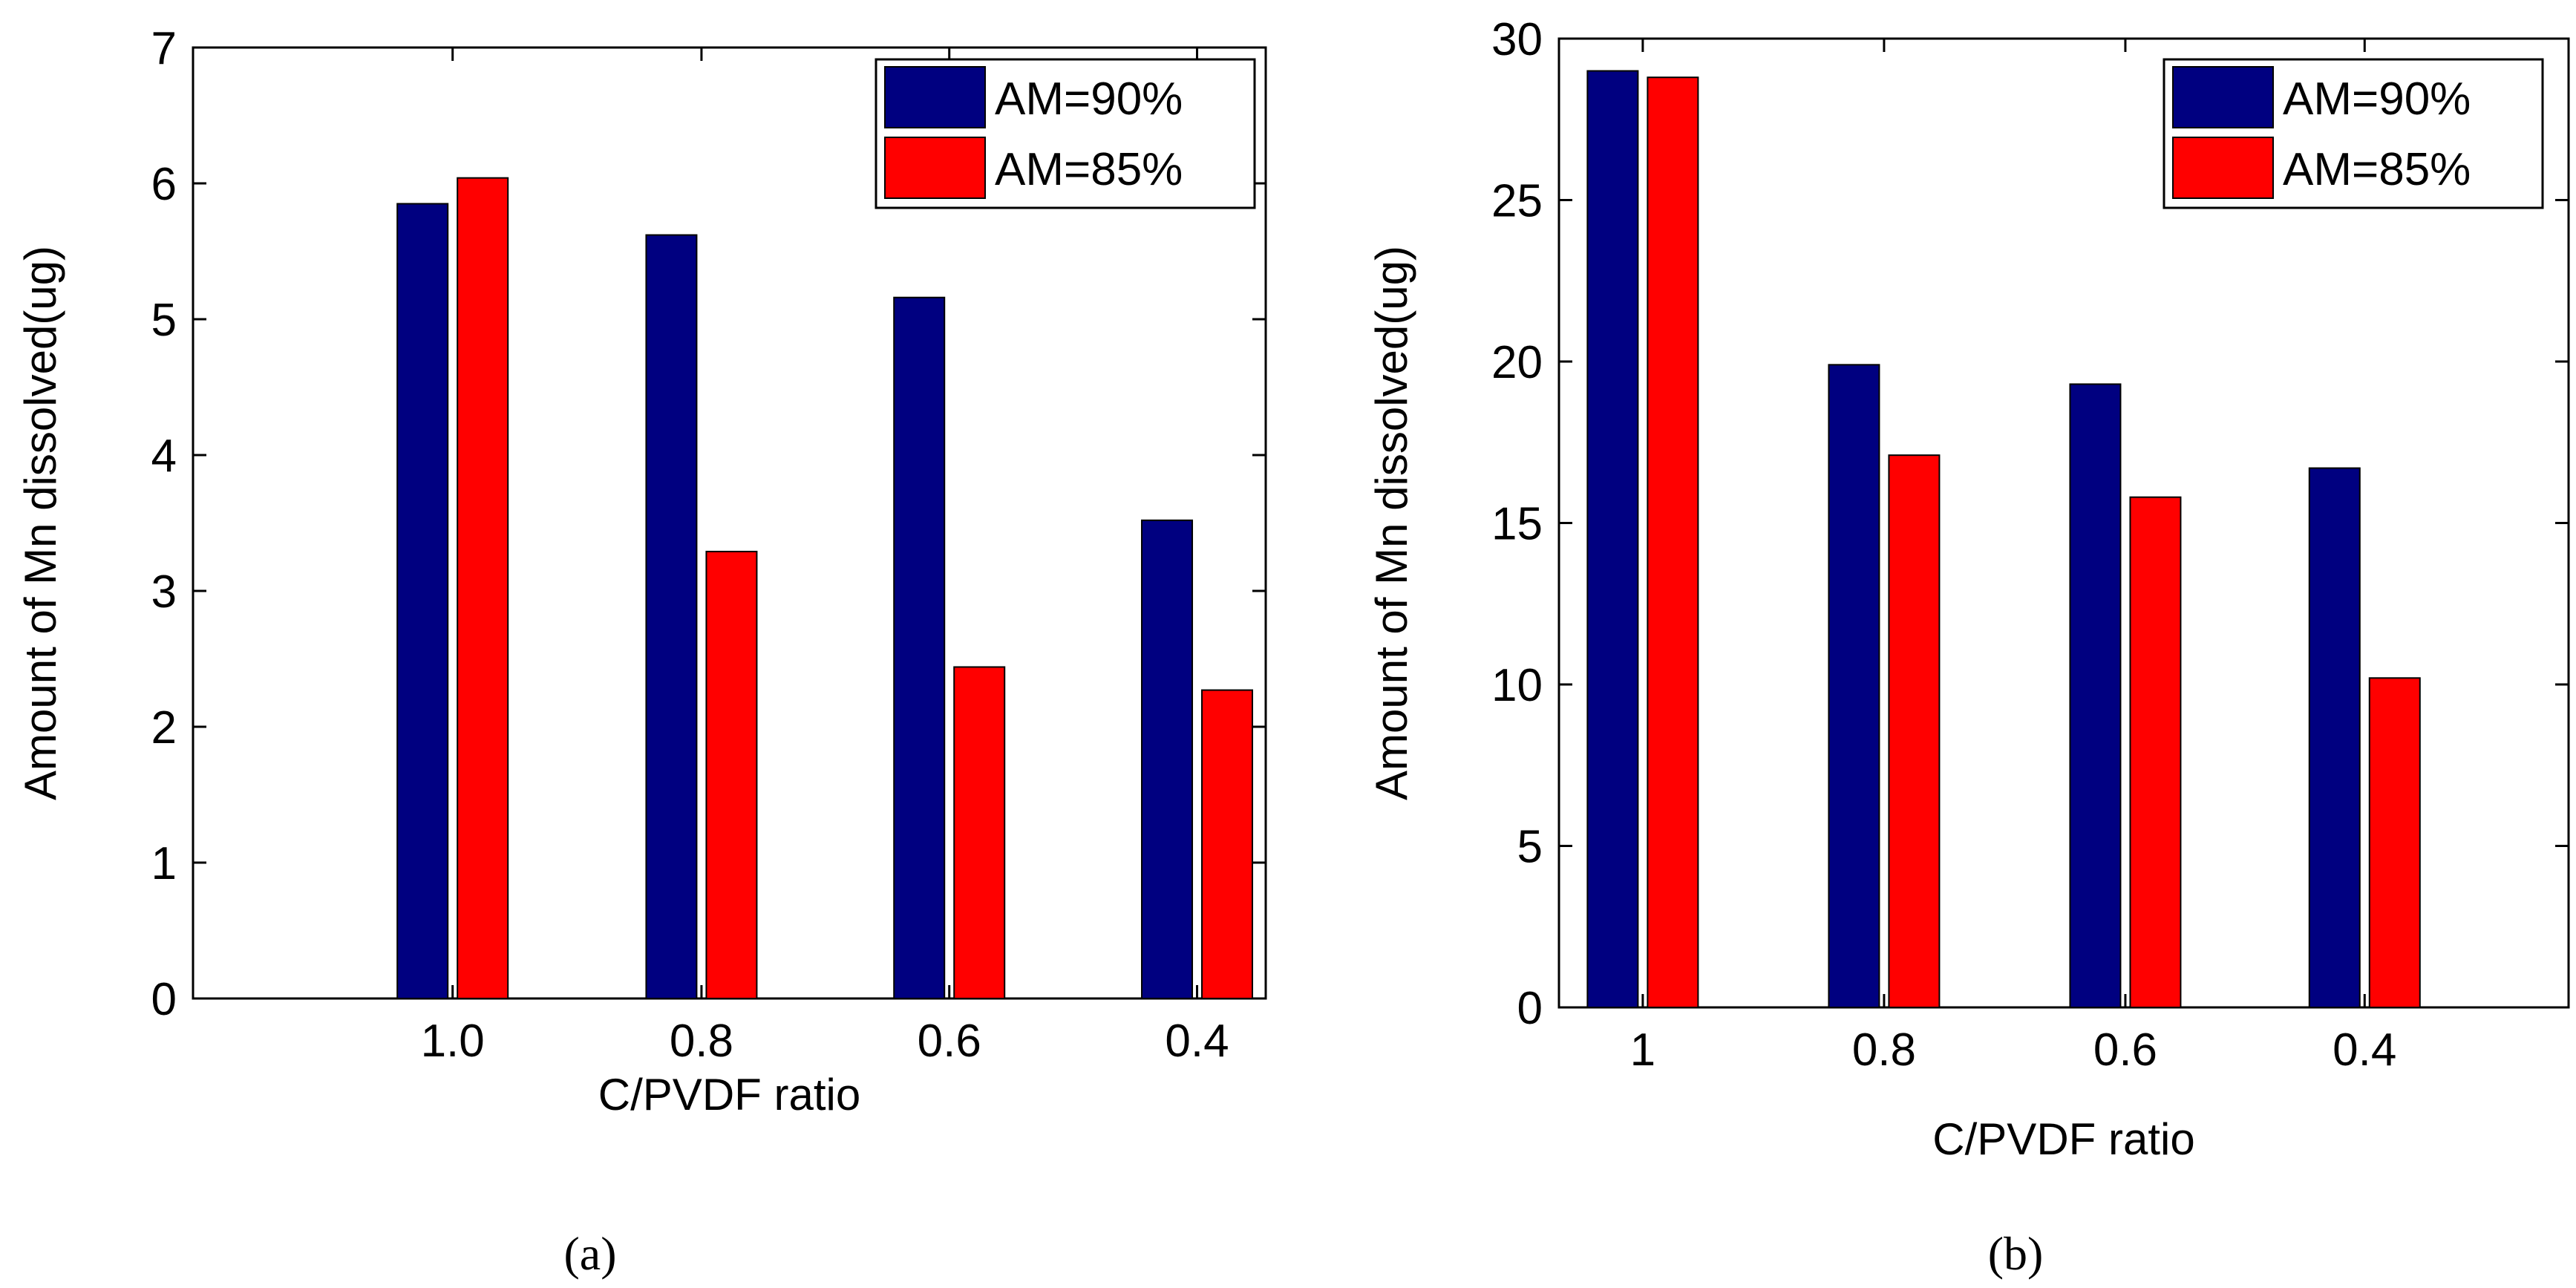 The width and height of the screenshot is (2576, 1288). Describe the element at coordinates (164, 592) in the screenshot. I see `y-tick-label: 3` at that location.